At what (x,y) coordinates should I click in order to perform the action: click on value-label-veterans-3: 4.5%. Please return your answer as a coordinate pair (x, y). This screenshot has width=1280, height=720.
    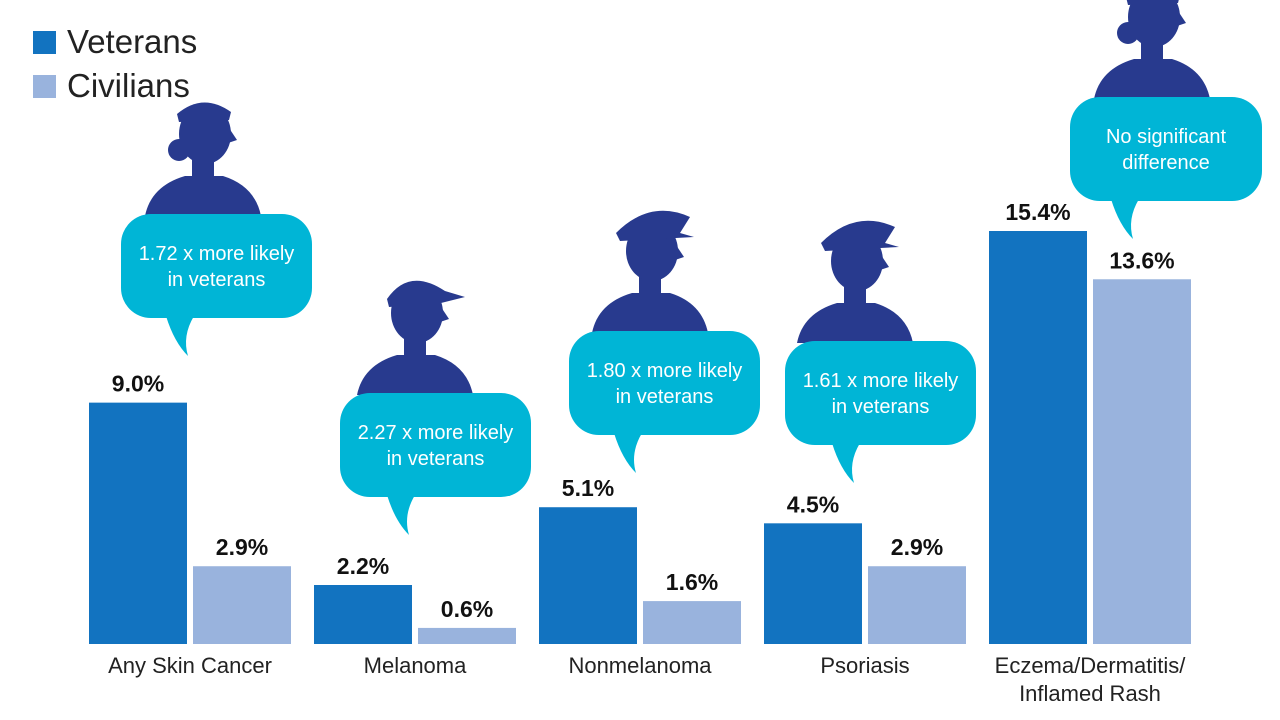
    Looking at the image, I should click on (813, 504).